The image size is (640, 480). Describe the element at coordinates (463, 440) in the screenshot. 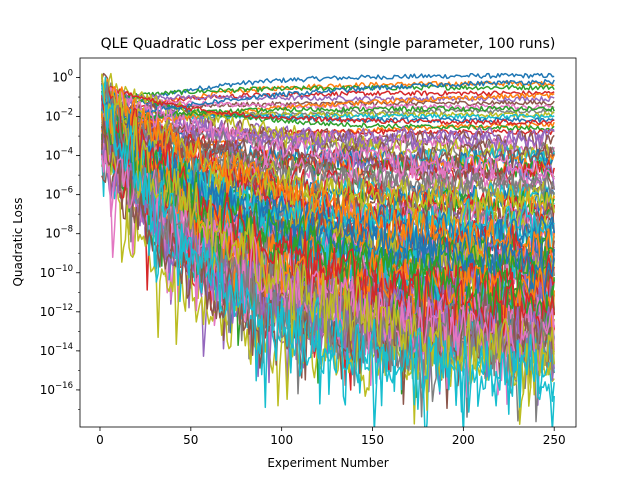

I see `x-tick-label: 200` at that location.